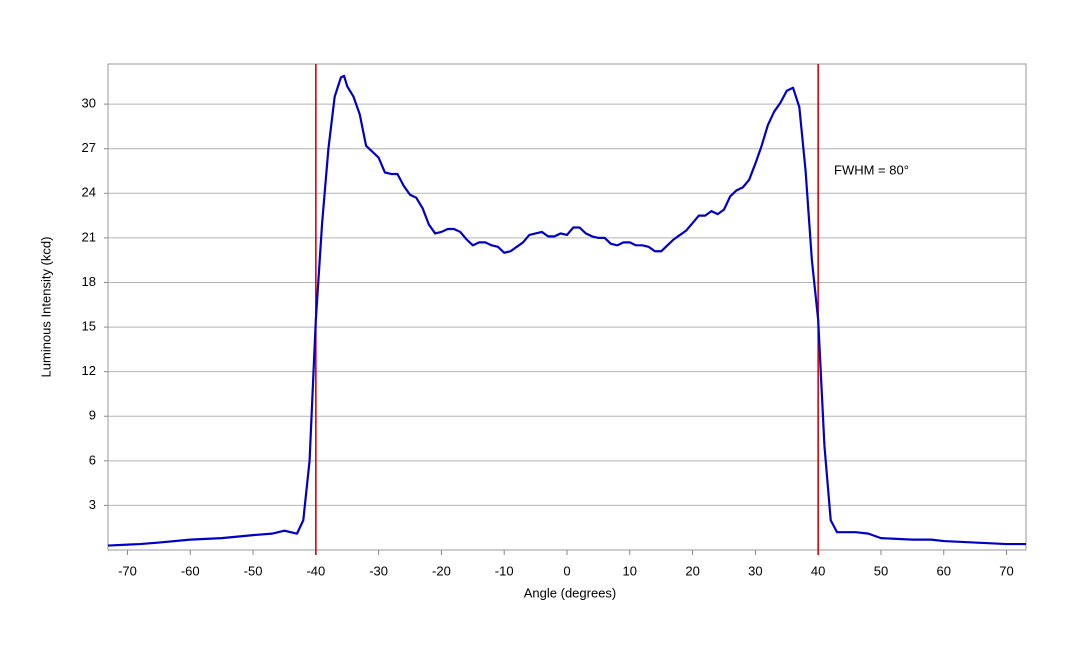 This screenshot has width=1080, height=648. I want to click on x-tick-label: -70, so click(127, 570).